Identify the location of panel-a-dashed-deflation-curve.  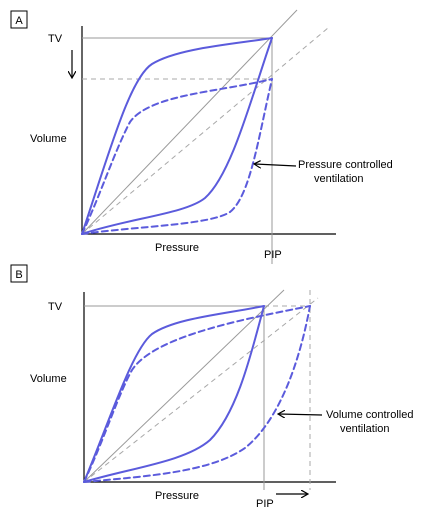
(177, 156).